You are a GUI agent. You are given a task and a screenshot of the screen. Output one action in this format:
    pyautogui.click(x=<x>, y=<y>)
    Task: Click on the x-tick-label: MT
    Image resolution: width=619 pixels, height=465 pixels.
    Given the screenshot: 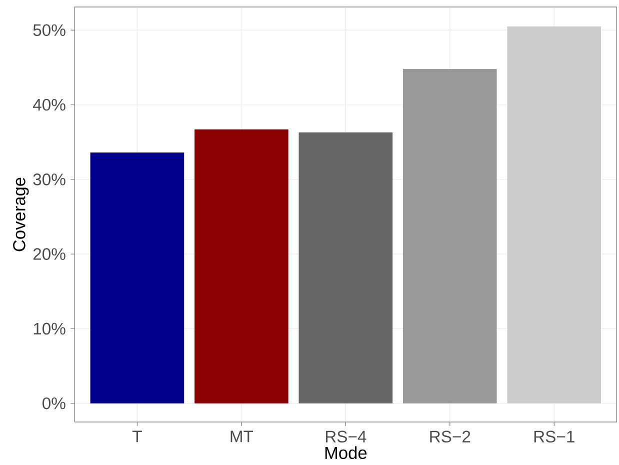 What is the action you would take?
    pyautogui.click(x=242, y=436)
    